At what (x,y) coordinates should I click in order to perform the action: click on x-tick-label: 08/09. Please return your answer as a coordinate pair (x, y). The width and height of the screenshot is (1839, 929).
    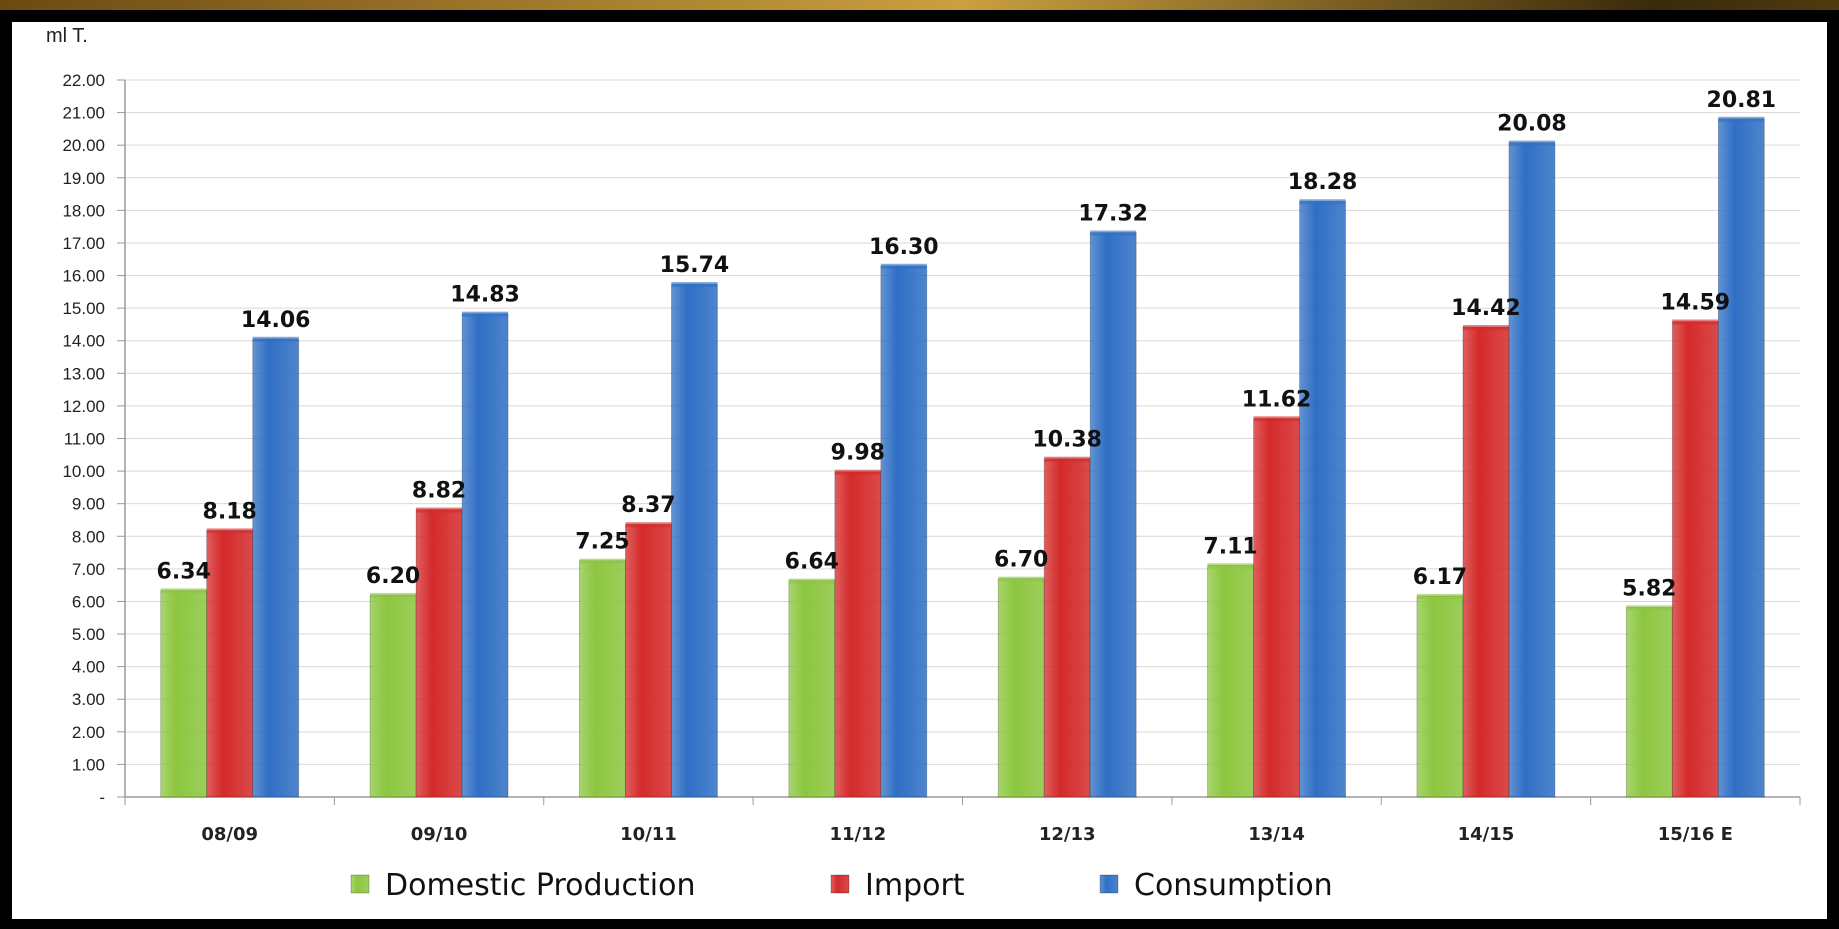
    Looking at the image, I should click on (229, 834).